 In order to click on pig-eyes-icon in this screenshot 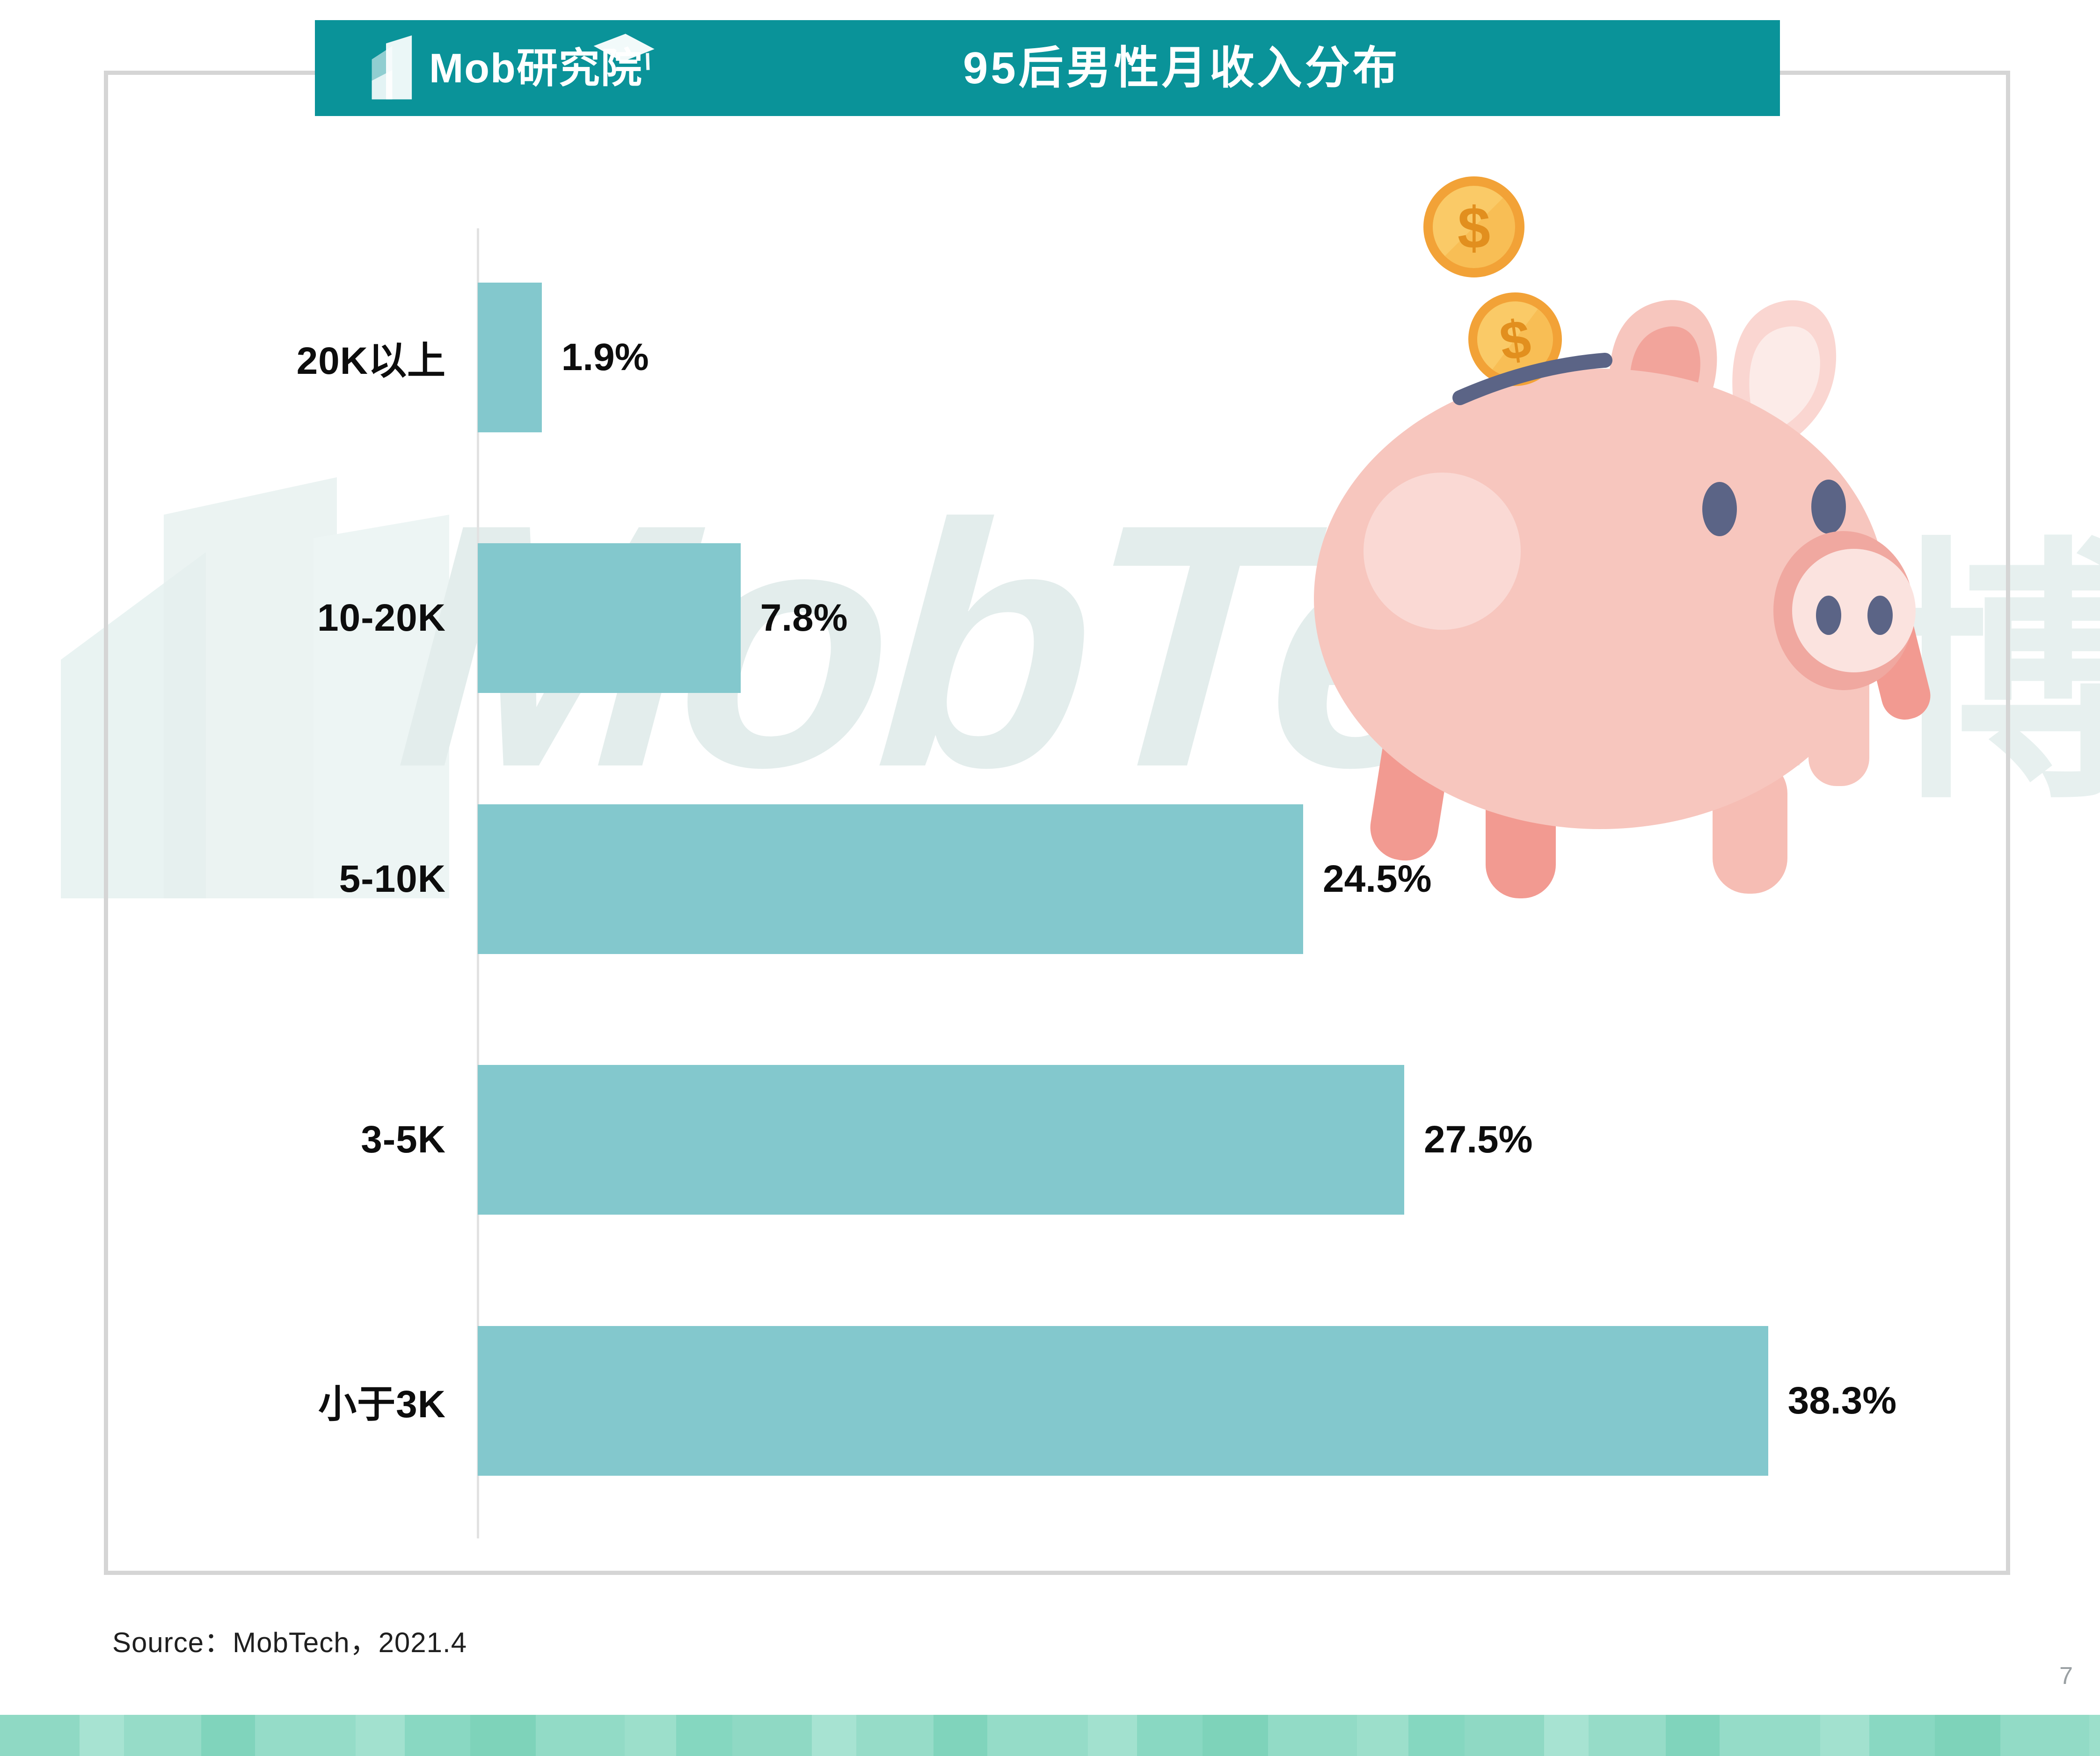, I will do `click(1774, 508)`.